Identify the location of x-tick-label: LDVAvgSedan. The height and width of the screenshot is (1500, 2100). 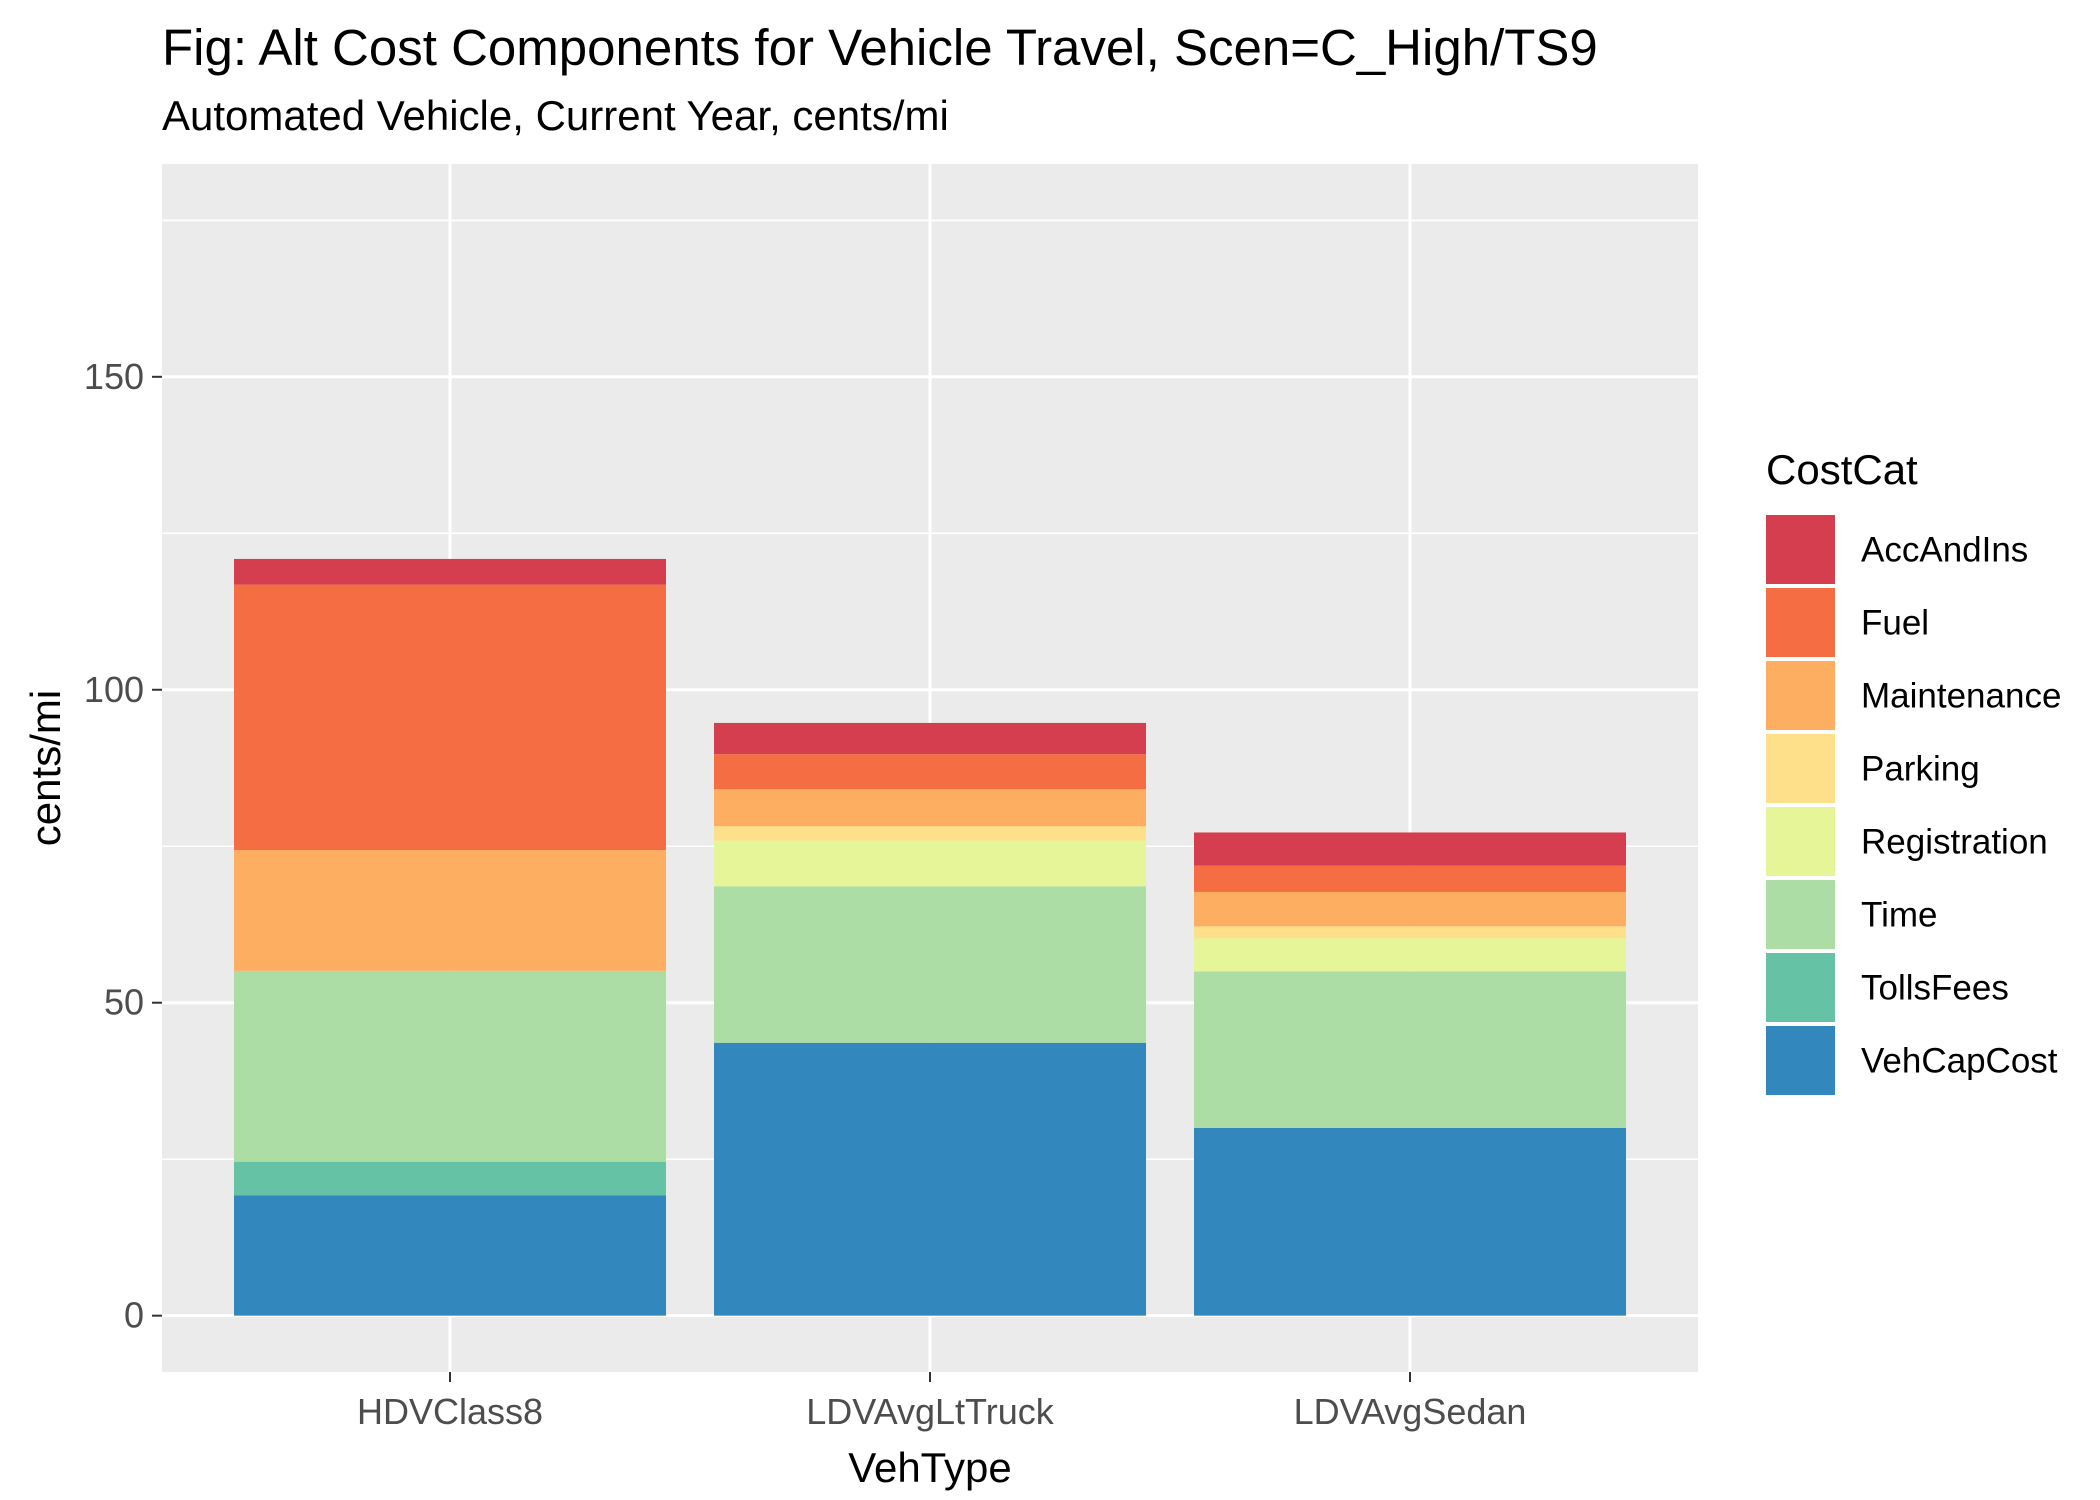
(1410, 1411).